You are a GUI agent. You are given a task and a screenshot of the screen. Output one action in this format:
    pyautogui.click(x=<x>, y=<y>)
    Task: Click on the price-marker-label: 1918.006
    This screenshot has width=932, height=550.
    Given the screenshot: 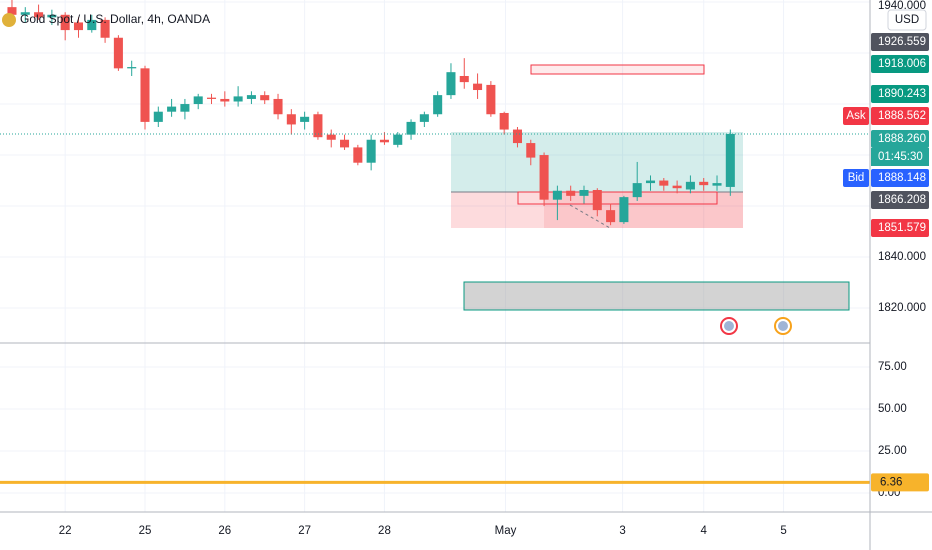 What is the action you would take?
    pyautogui.click(x=902, y=64)
    